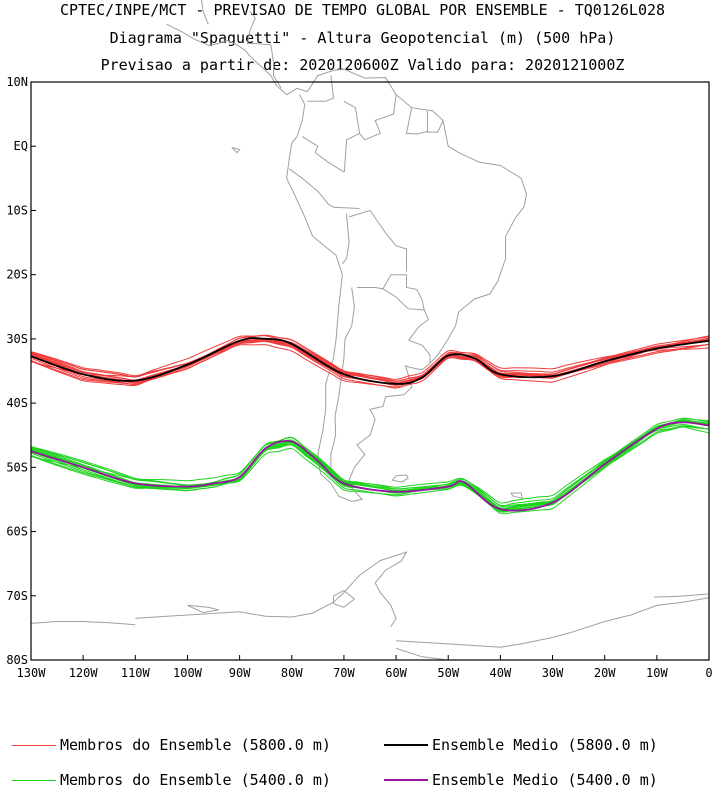 Image resolution: width=725 pixels, height=792 pixels. Describe the element at coordinates (195, 745) in the screenshot. I see `legend-label-members-5800: Membros do Ensemble (5800.0 m)` at that location.